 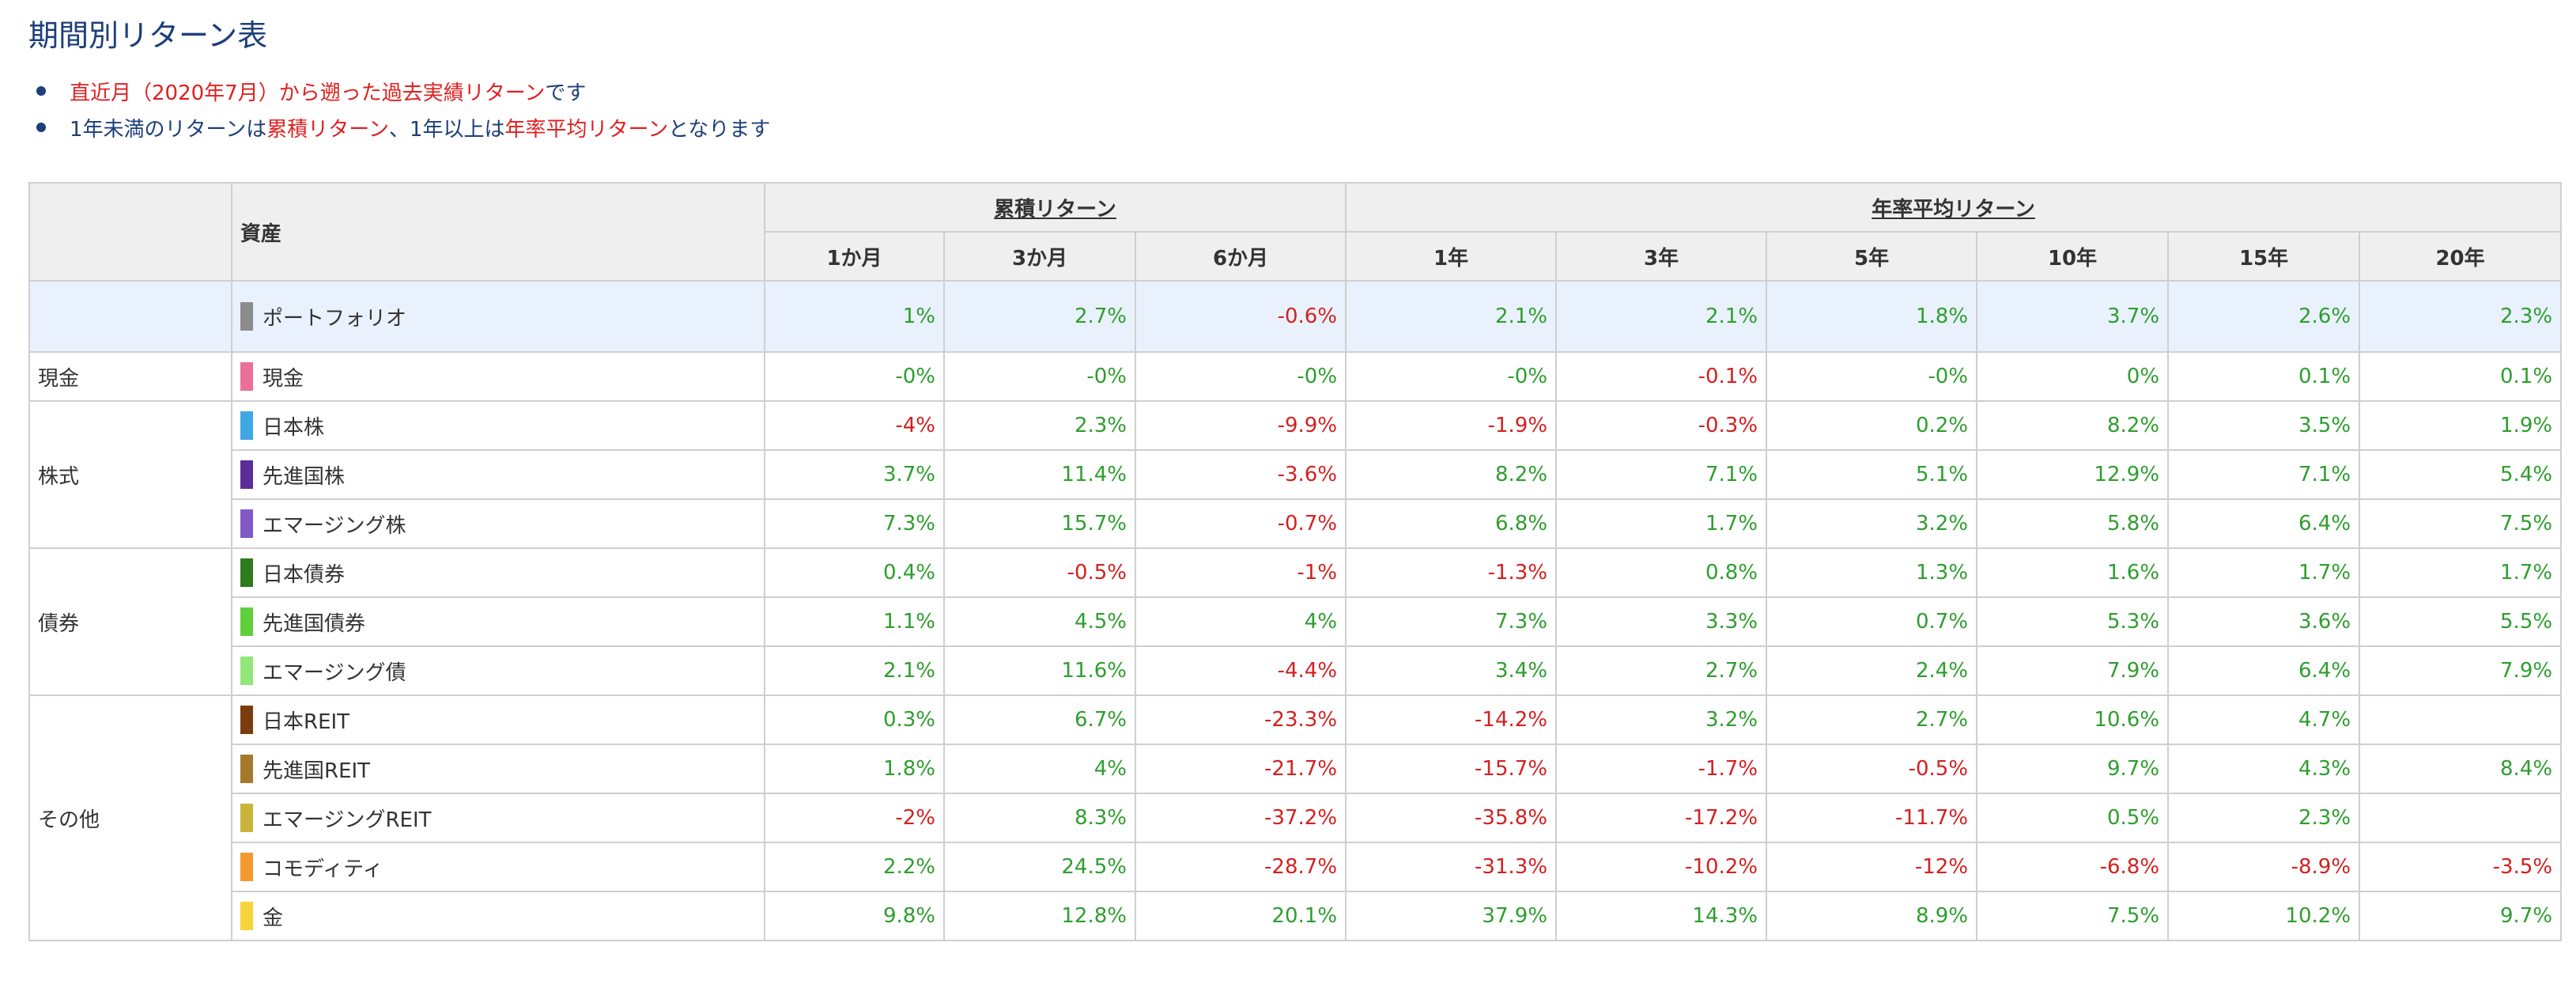 I want to click on value-cell: 1.9%, so click(x=2461, y=425).